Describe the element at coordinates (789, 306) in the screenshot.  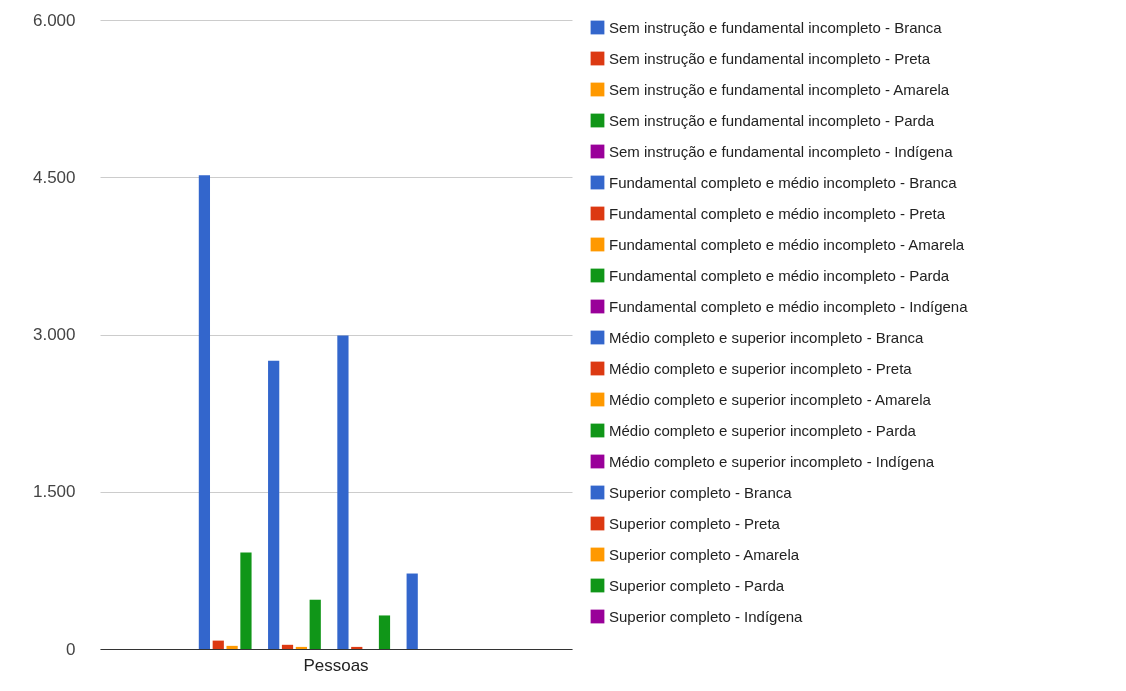
I see `legend-label: Fundamental completo e médio incompleto - Indígena` at that location.